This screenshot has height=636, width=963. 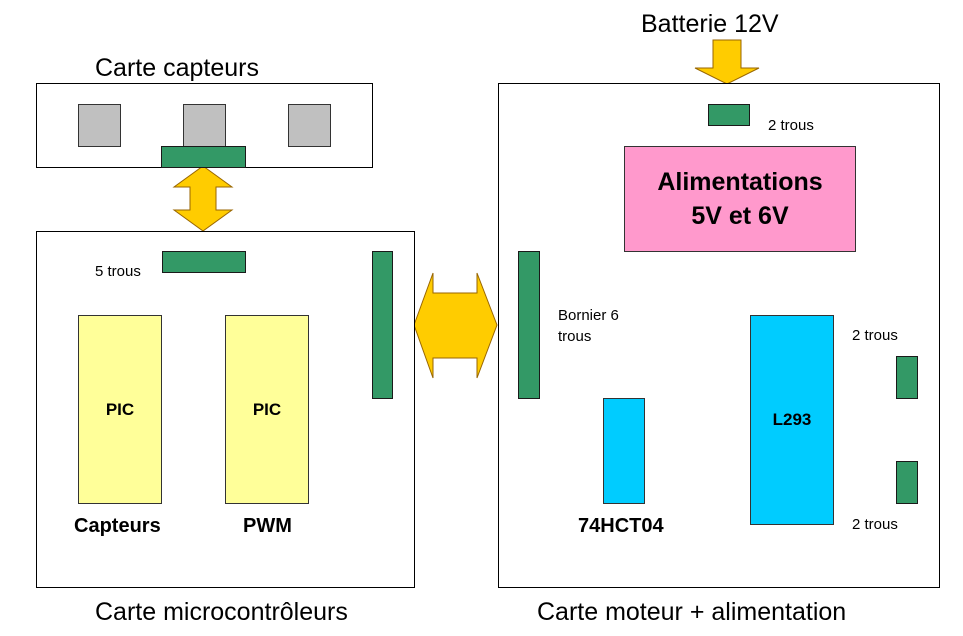 I want to click on l293-label: L293, so click(x=792, y=419).